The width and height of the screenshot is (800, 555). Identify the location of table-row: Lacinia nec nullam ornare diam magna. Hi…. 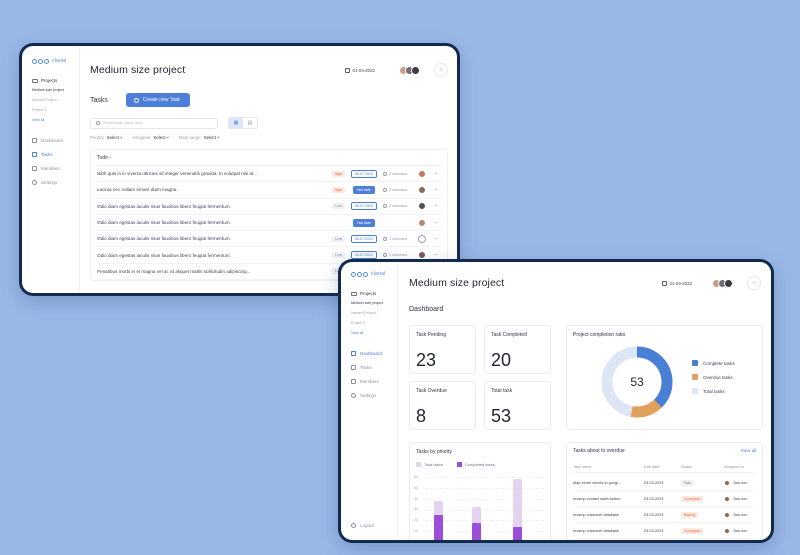
(269, 190).